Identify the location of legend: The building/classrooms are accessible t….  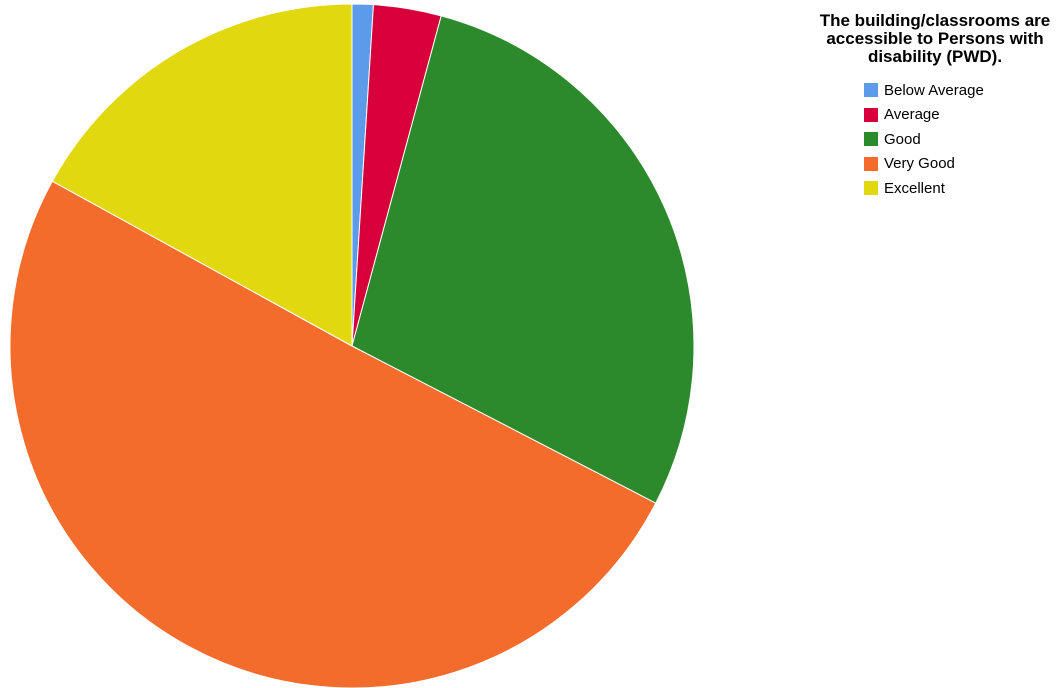
(935, 106).